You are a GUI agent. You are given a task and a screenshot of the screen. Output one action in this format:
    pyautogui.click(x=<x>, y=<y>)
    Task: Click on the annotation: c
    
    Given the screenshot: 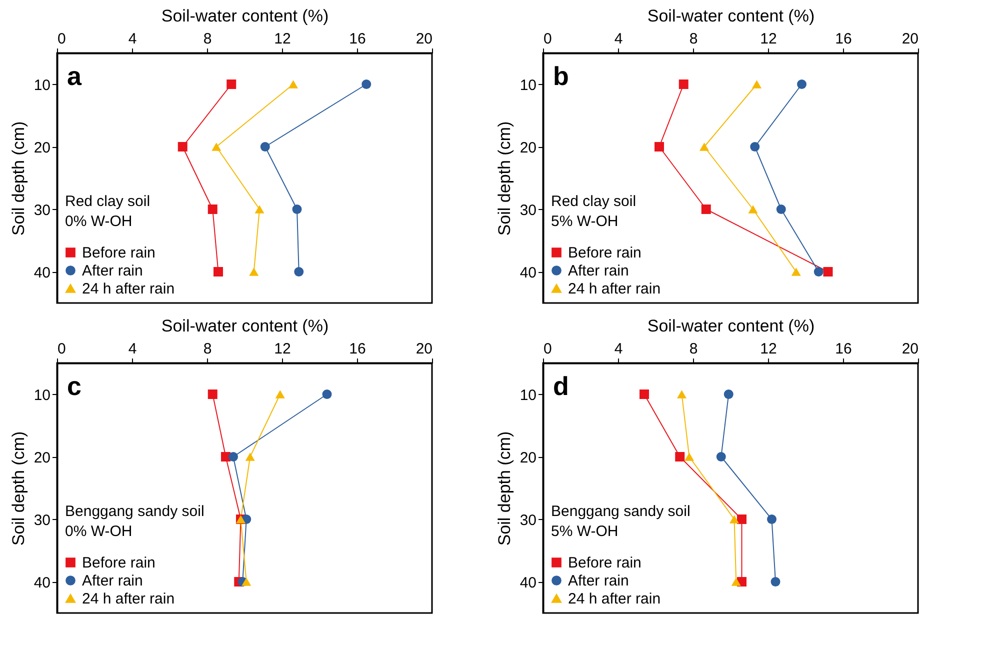 What is the action you would take?
    pyautogui.click(x=74, y=386)
    